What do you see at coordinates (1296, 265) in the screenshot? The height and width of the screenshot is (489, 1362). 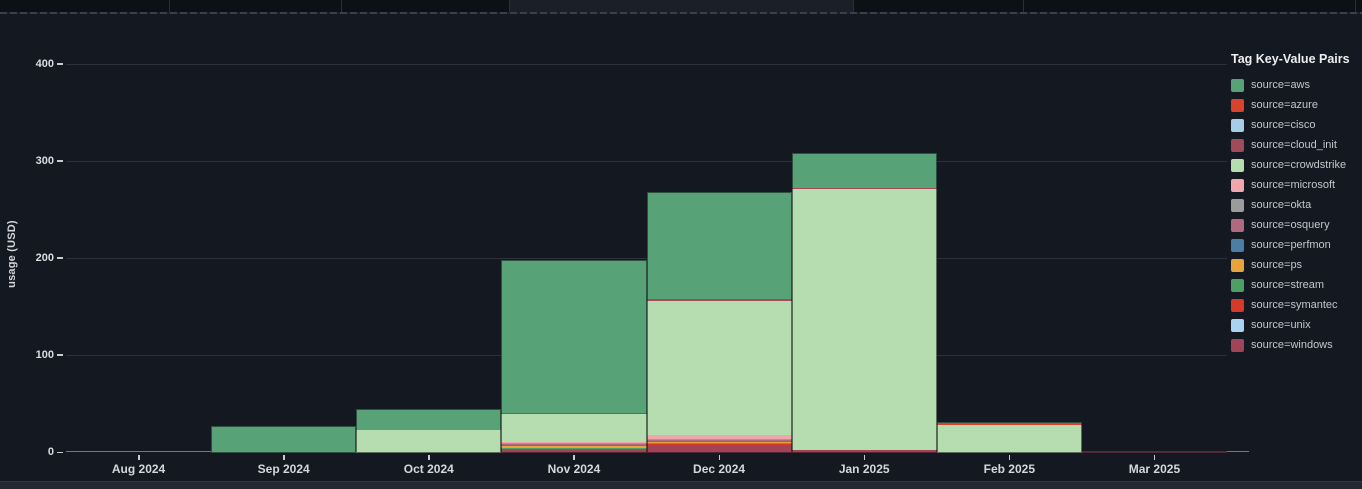 I see `legend-item-ps: source=ps` at bounding box center [1296, 265].